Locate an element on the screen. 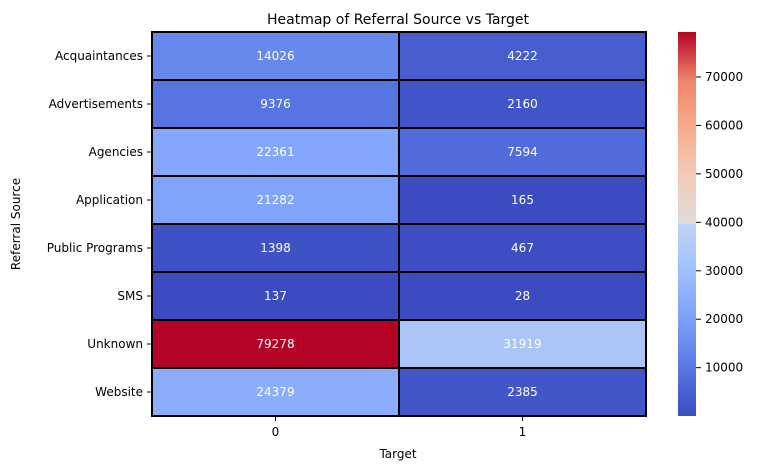 The width and height of the screenshot is (760, 470). colorbar-tick-label: 30000 is located at coordinates (724, 271).